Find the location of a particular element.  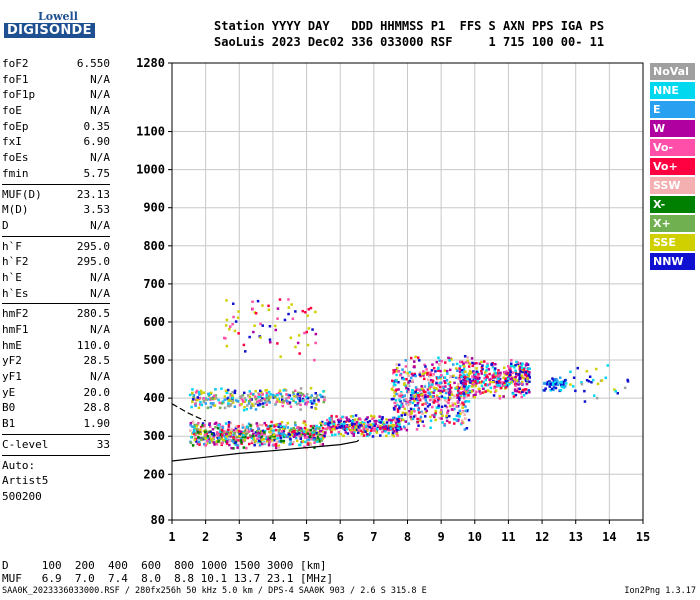

param-value: 280.5 is located at coordinates (93, 314).